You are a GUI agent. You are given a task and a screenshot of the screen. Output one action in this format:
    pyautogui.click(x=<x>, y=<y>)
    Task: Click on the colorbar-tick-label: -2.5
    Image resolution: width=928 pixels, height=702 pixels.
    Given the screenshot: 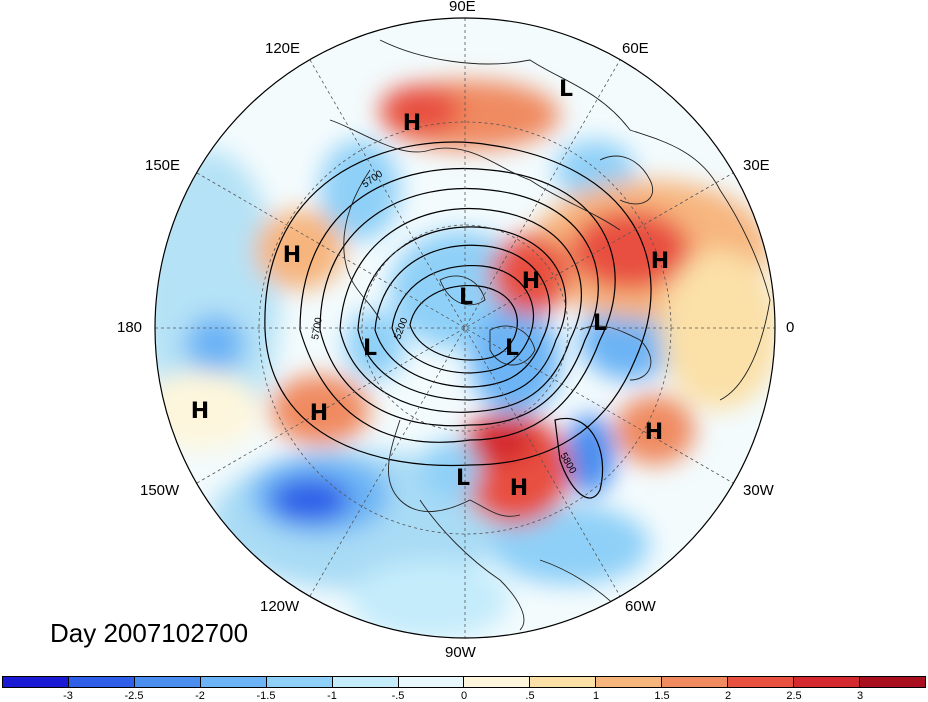 What is the action you would take?
    pyautogui.click(x=134, y=696)
    